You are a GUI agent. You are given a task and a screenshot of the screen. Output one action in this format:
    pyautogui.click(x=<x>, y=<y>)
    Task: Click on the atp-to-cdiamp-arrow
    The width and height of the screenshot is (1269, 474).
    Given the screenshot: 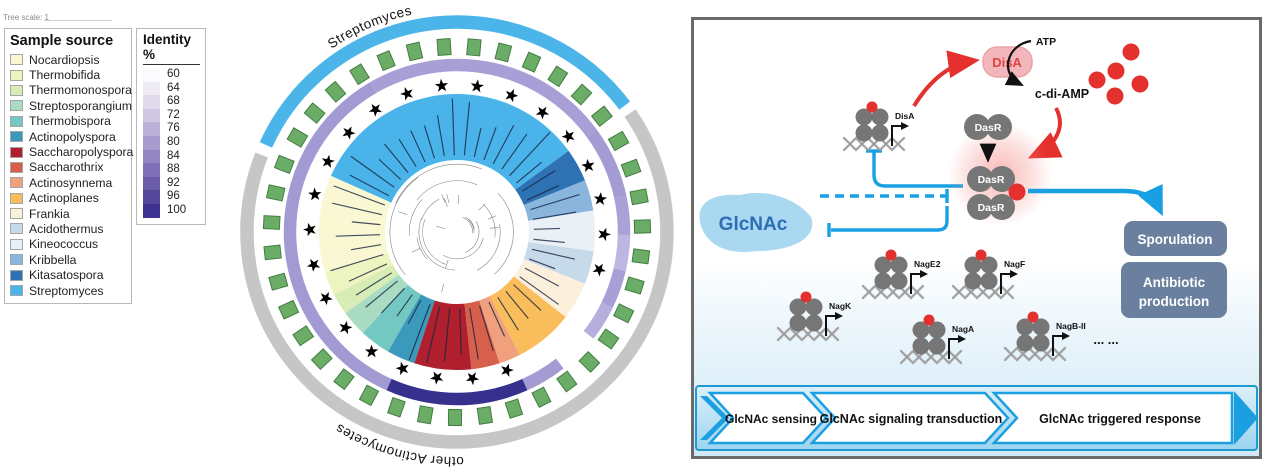 What is the action you would take?
    pyautogui.click(x=1018, y=62)
    